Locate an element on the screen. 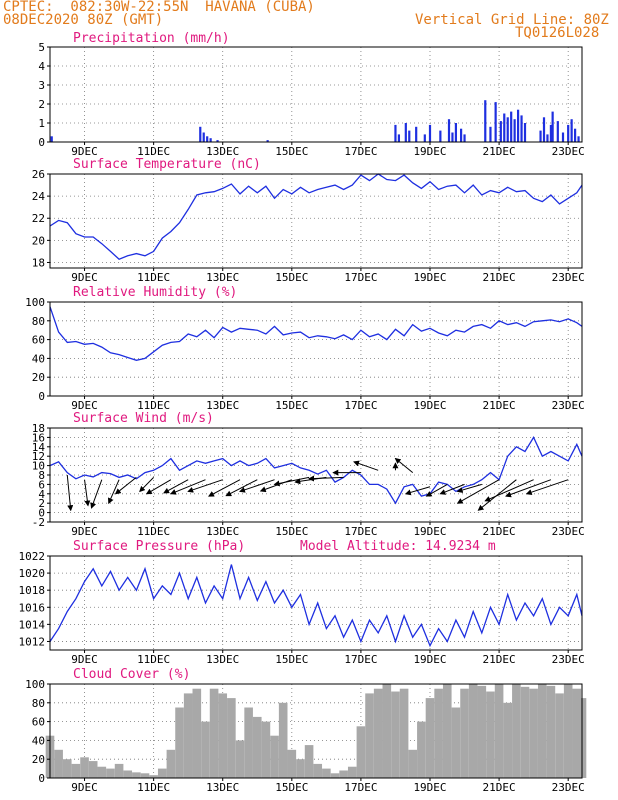 Image resolution: width=618 pixels, height=800 pixels. y-tick-label: 80 is located at coordinates (38, 321).